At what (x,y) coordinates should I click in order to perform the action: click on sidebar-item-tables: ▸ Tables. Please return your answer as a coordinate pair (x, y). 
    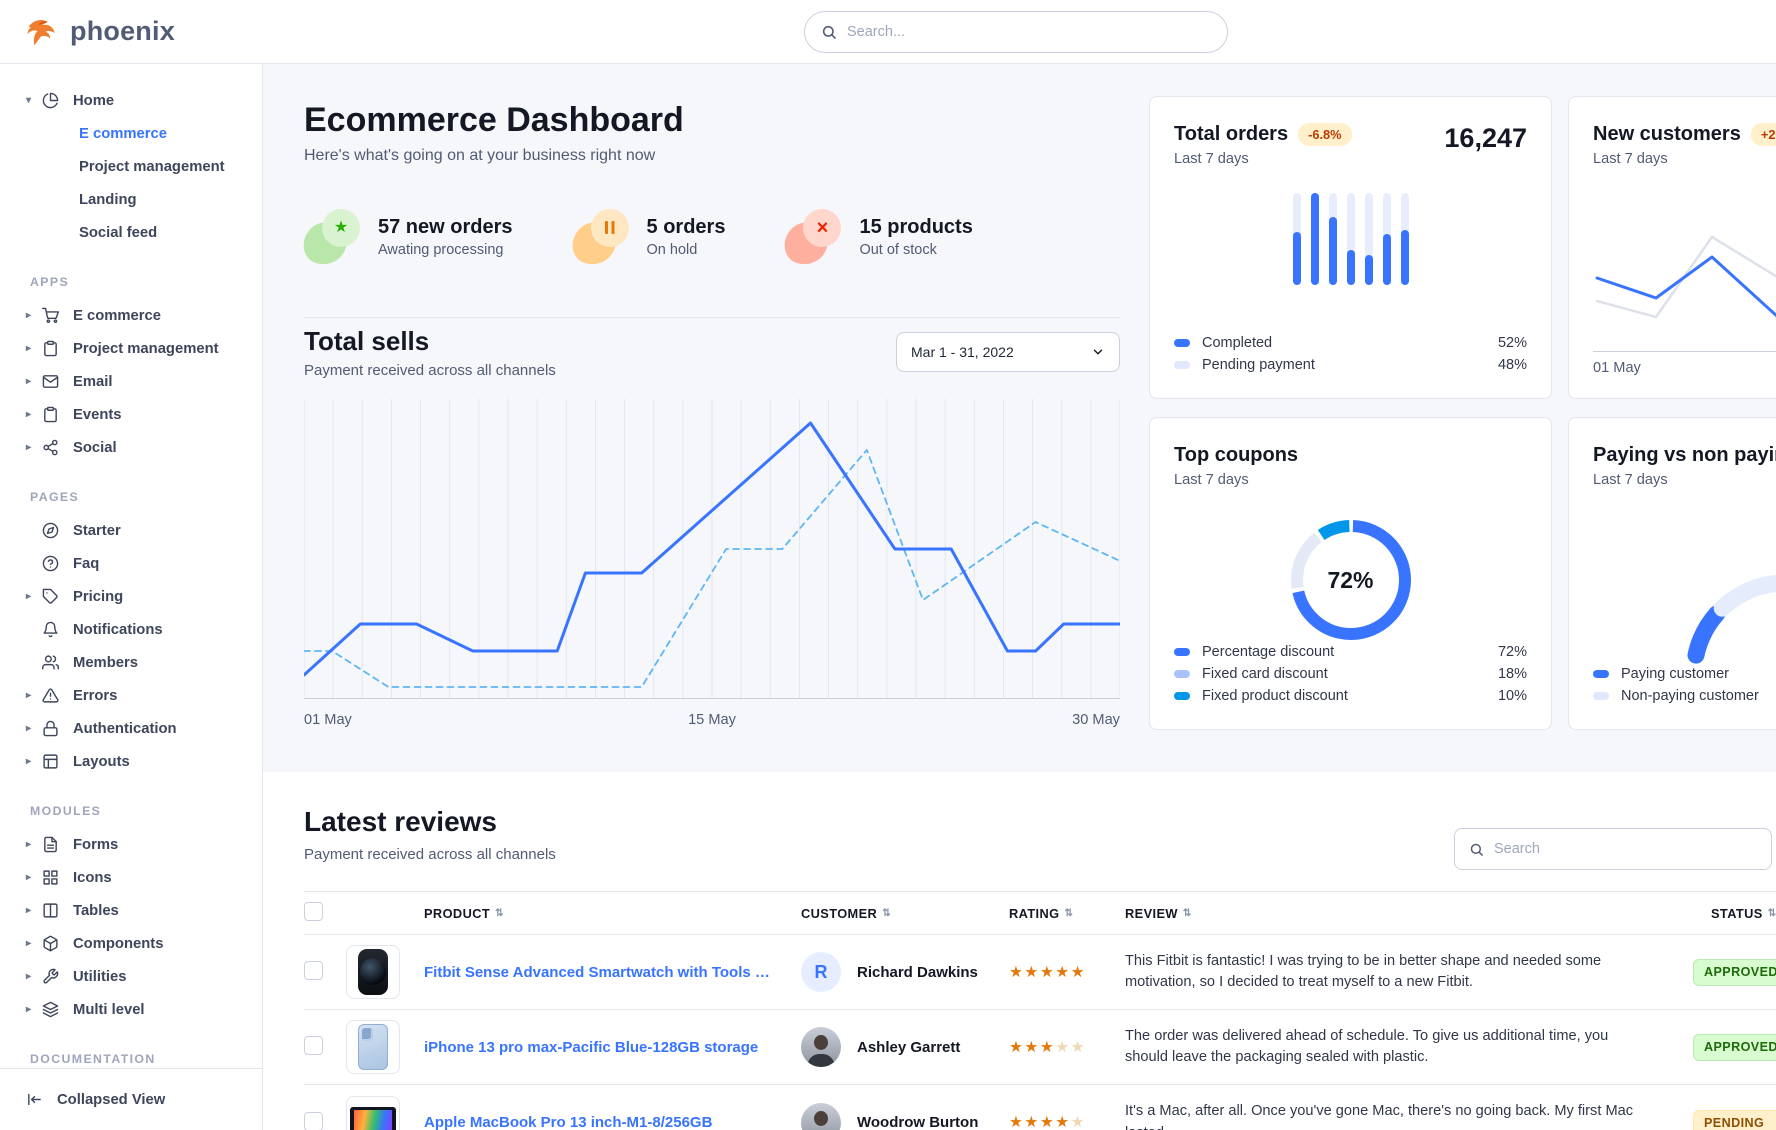
    Looking at the image, I should click on (72, 910).